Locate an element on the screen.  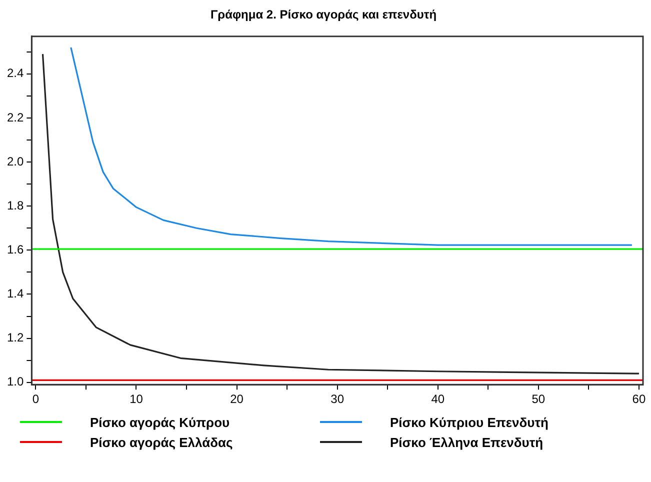
y-tick-label: 2.0 is located at coordinates (15, 161).